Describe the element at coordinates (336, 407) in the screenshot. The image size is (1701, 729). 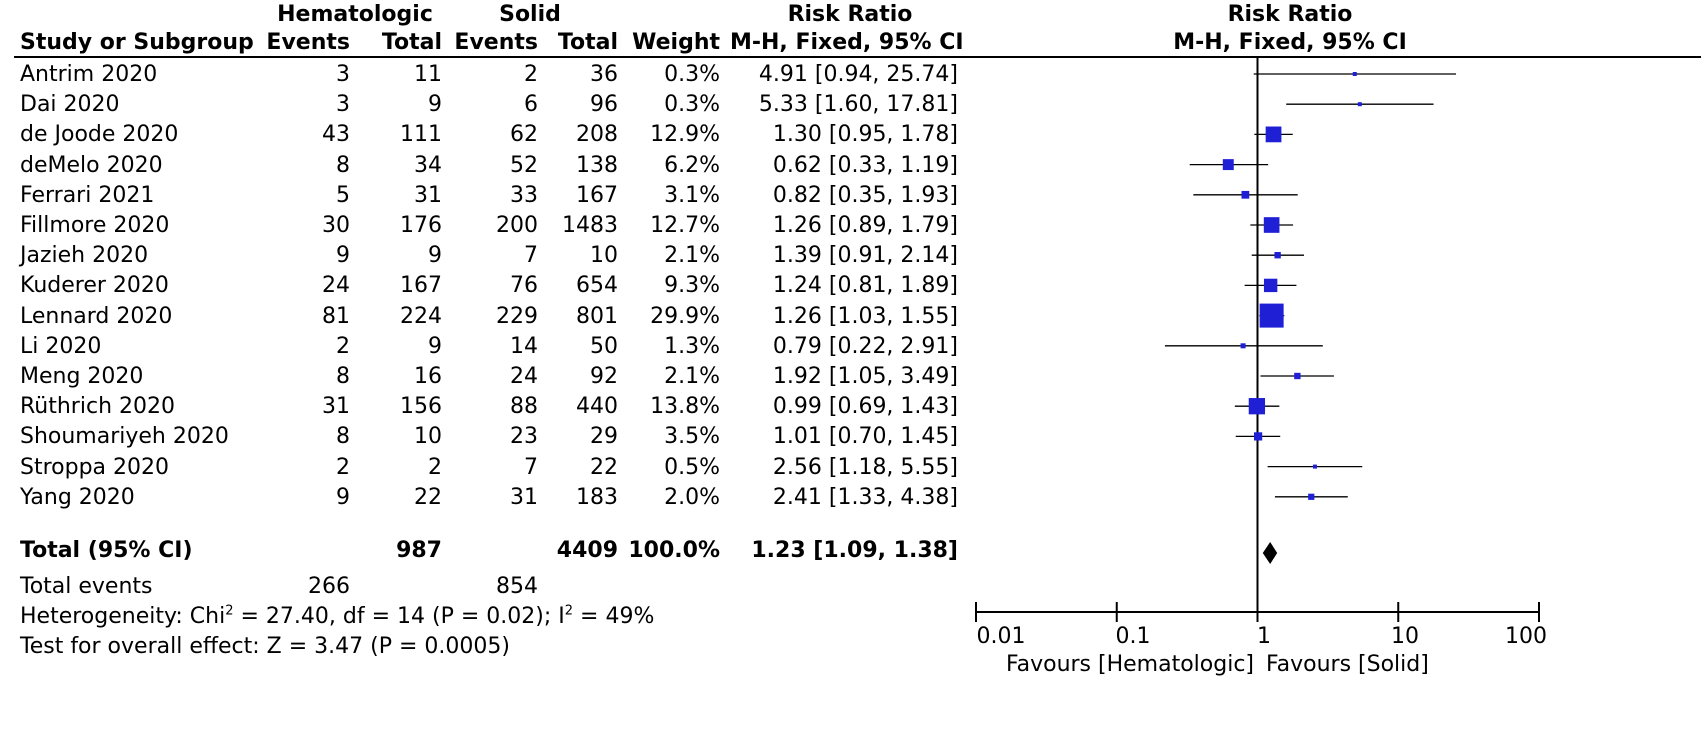
I see `events1-cell: 31` at that location.